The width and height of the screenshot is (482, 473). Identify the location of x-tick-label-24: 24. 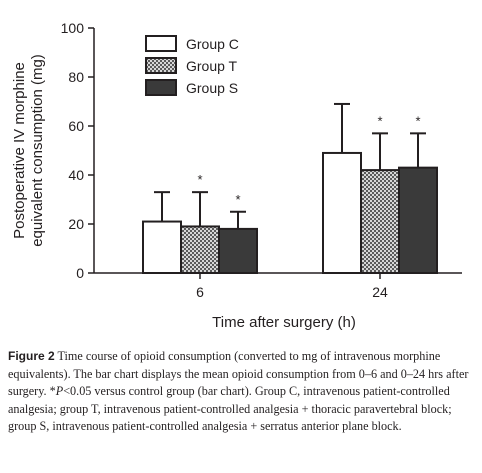
(380, 292).